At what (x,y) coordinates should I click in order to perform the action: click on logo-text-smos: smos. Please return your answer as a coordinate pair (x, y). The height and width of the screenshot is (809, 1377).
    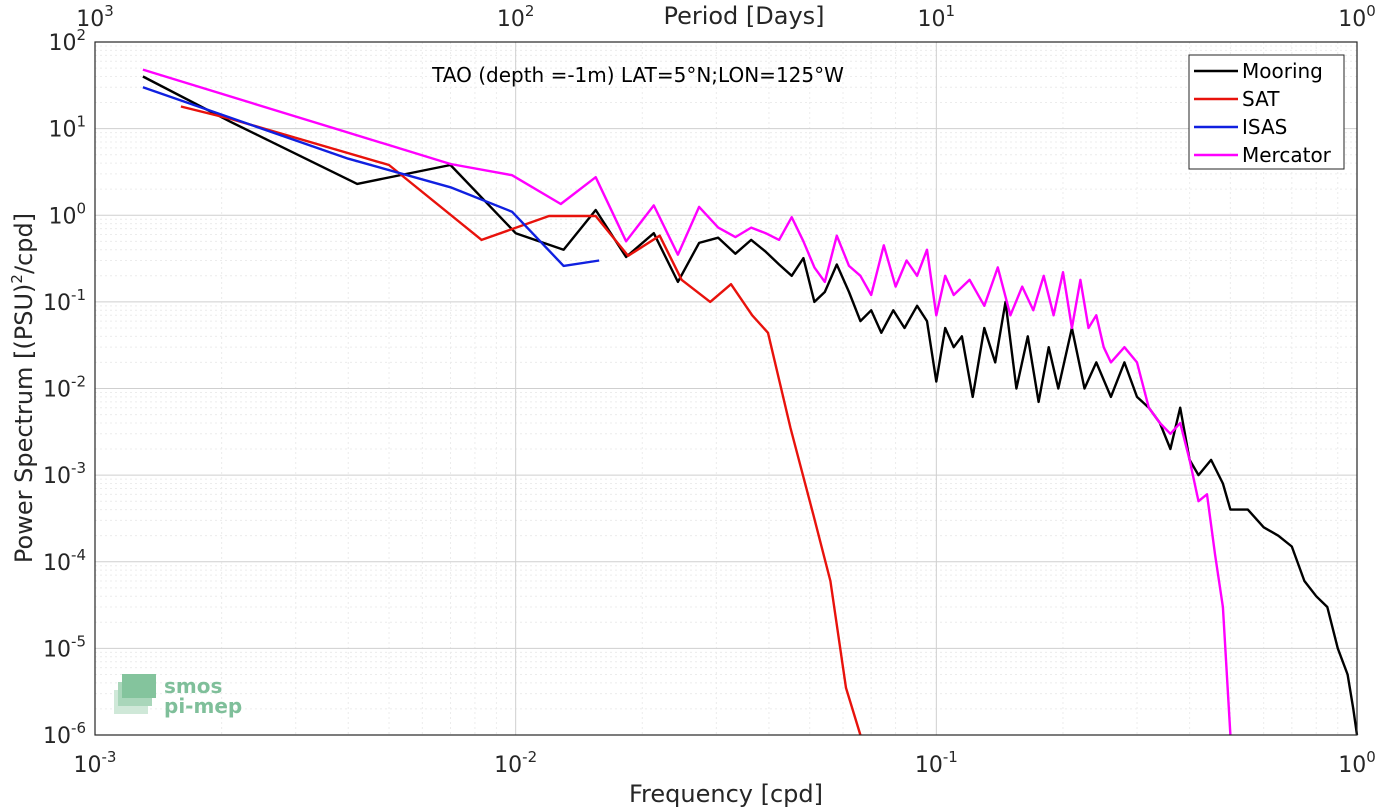
    Looking at the image, I should click on (193, 686).